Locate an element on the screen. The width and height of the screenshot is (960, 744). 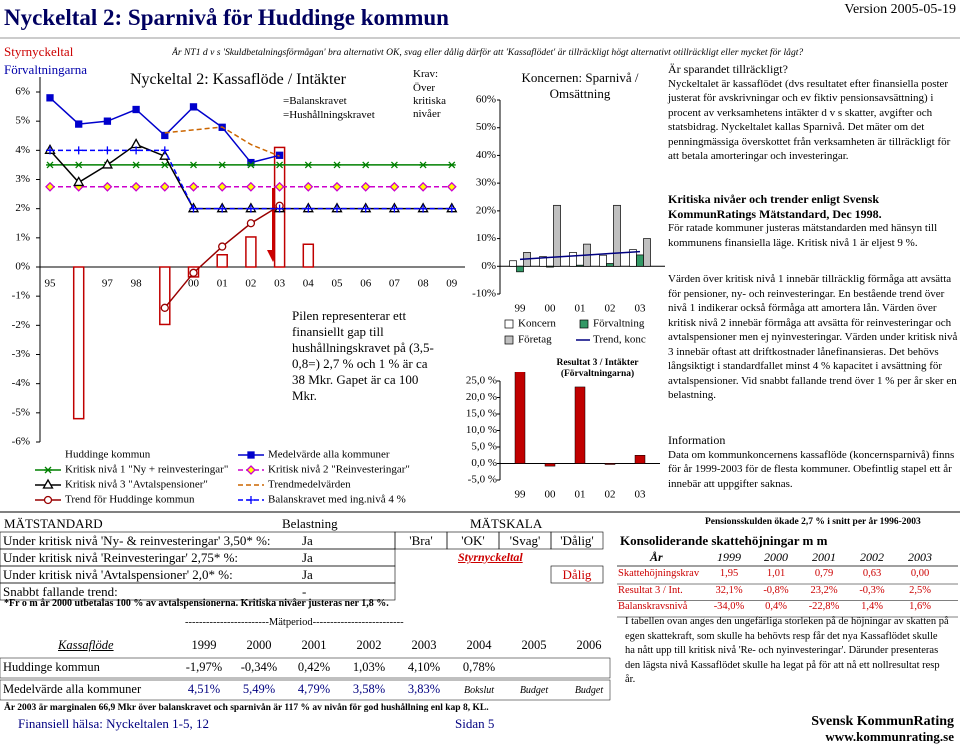
y-tick-label: -5% is located at coordinates (21, 412).